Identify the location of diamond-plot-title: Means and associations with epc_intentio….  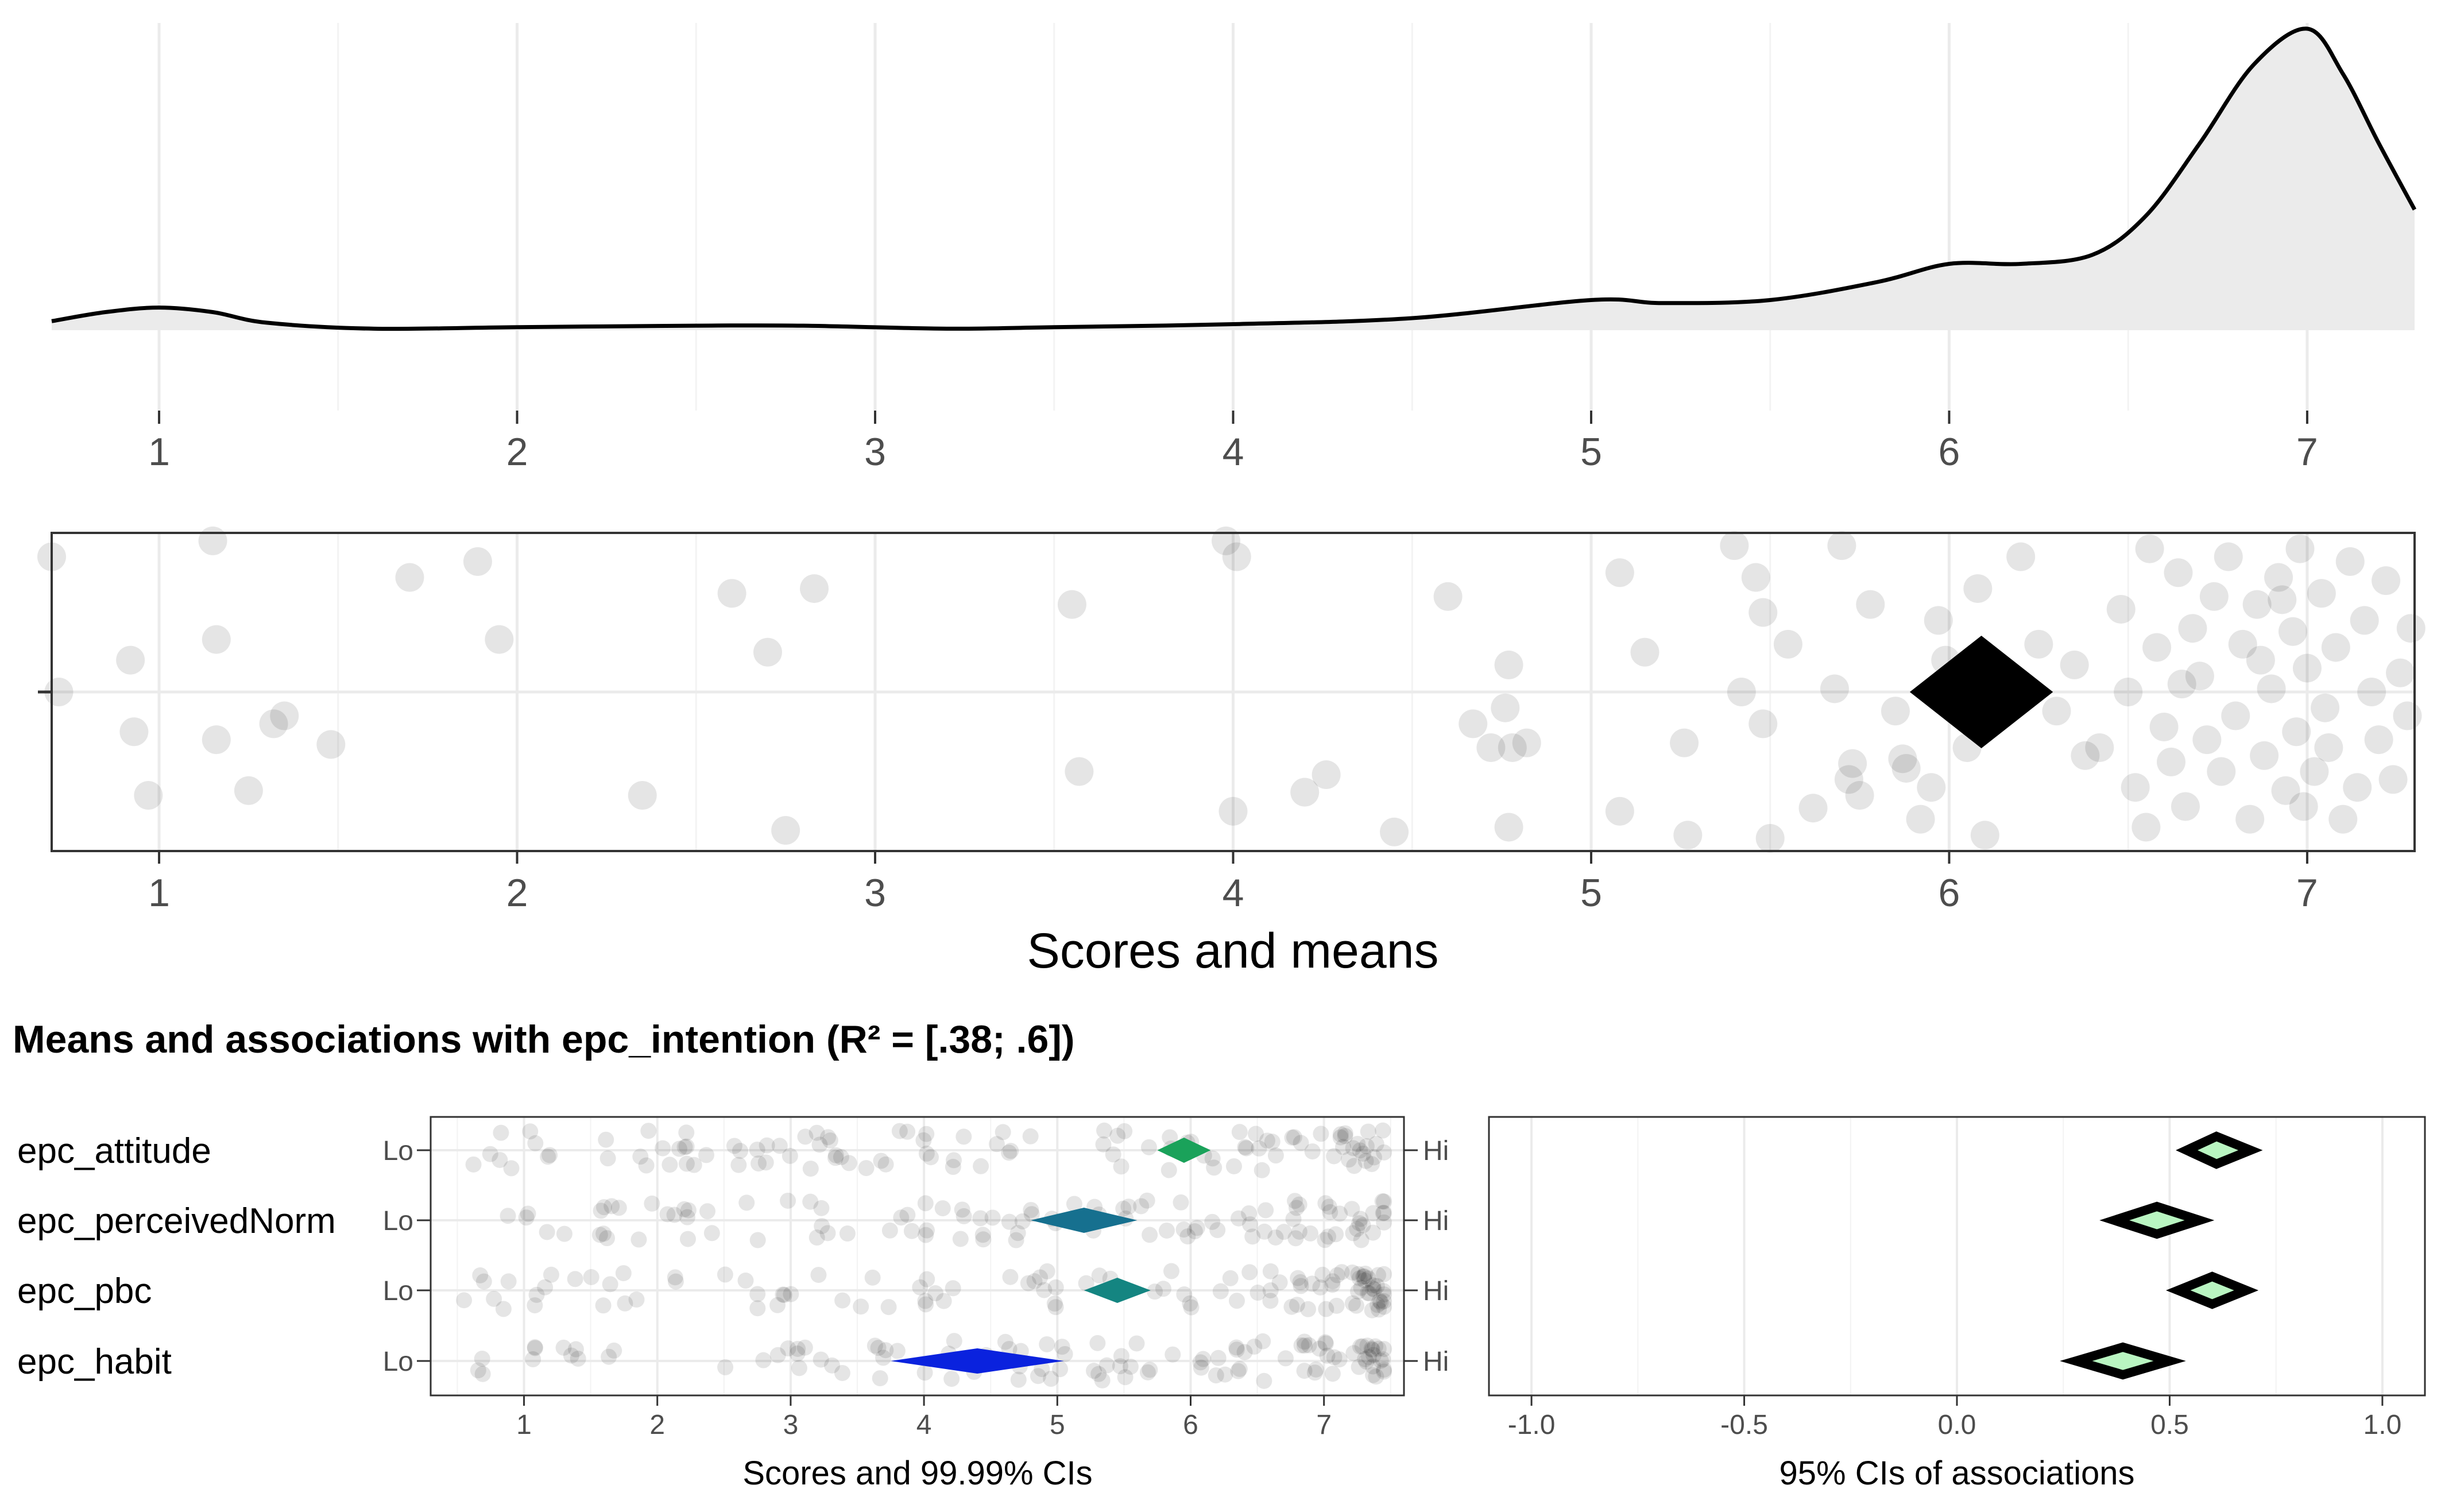
(544, 1039).